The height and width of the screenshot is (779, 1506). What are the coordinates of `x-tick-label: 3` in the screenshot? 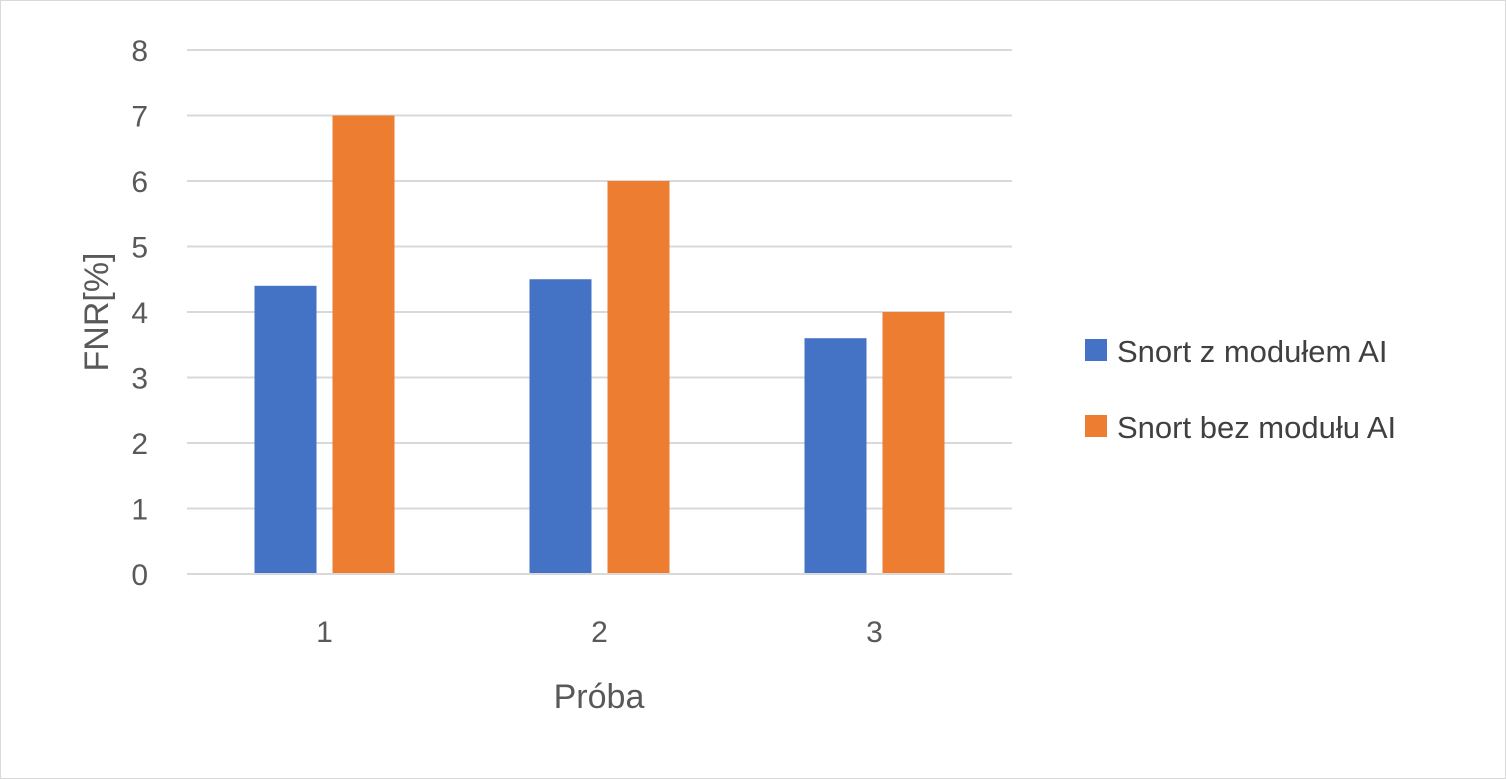 It's located at (874, 632).